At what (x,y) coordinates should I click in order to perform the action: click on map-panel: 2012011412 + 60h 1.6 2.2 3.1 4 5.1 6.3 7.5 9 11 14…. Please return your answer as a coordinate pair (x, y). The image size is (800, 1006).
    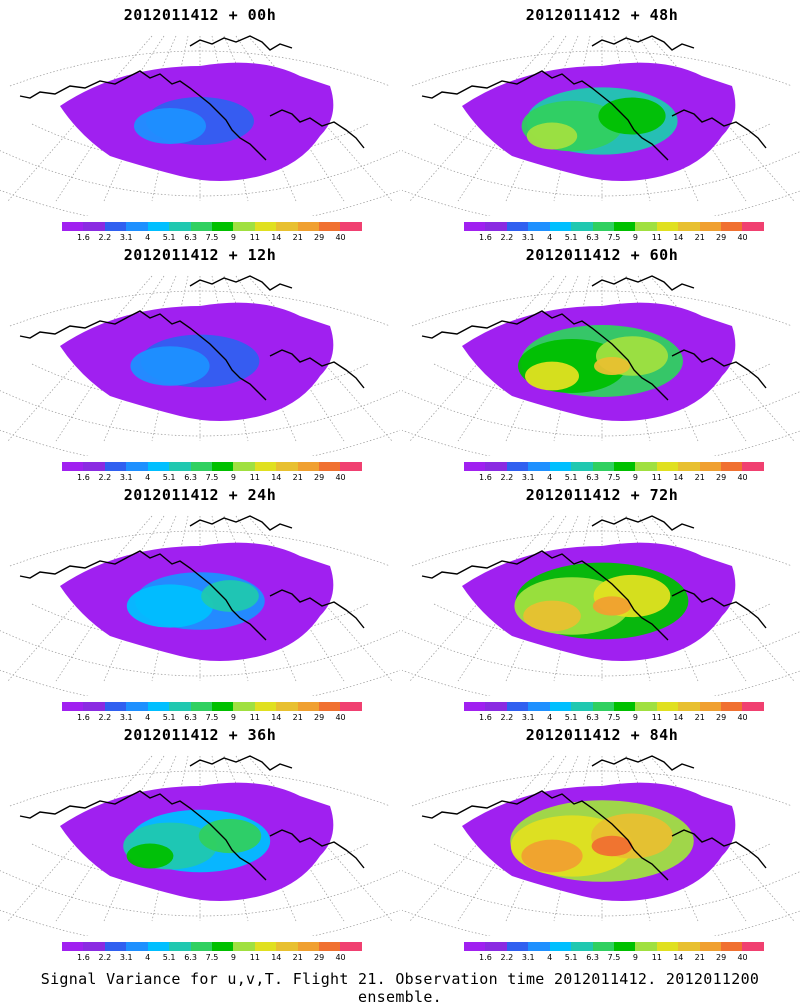
    Looking at the image, I should click on (601, 361).